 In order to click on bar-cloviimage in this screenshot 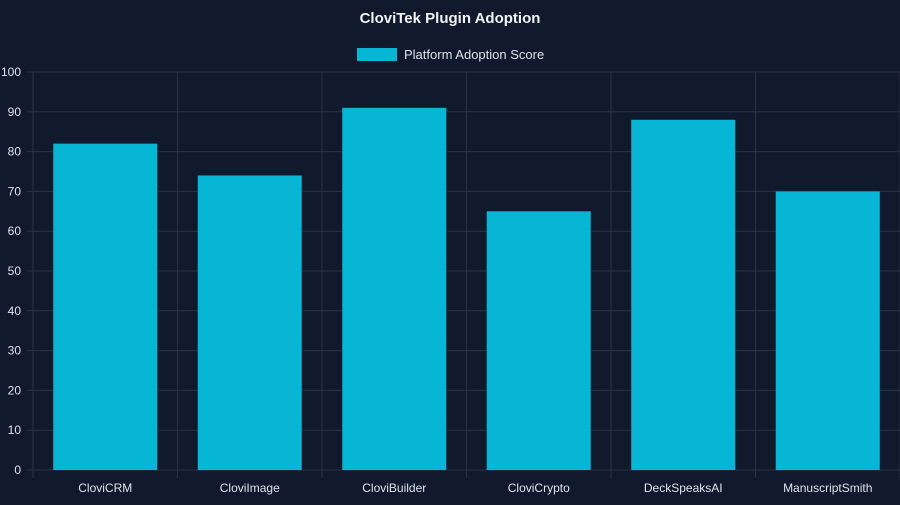, I will do `click(249, 323)`.